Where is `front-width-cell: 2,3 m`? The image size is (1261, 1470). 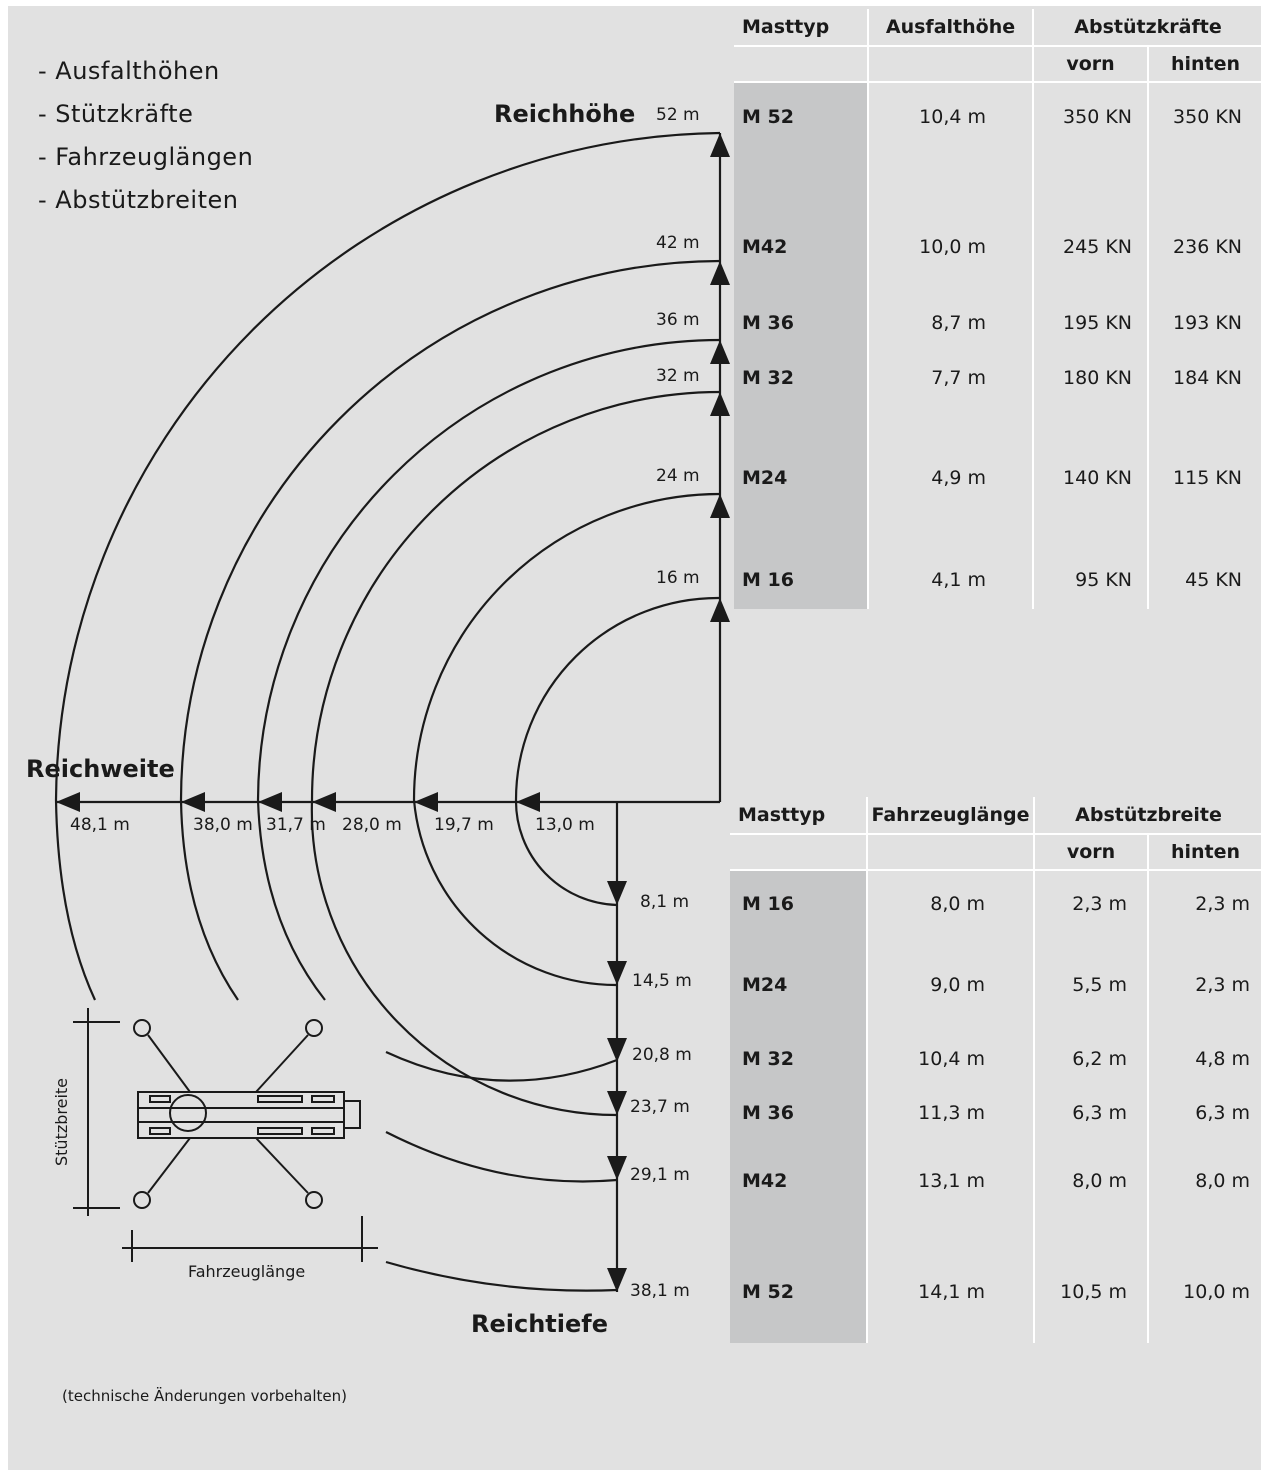
front-width-cell: 2,3 m is located at coordinates (1090, 904).